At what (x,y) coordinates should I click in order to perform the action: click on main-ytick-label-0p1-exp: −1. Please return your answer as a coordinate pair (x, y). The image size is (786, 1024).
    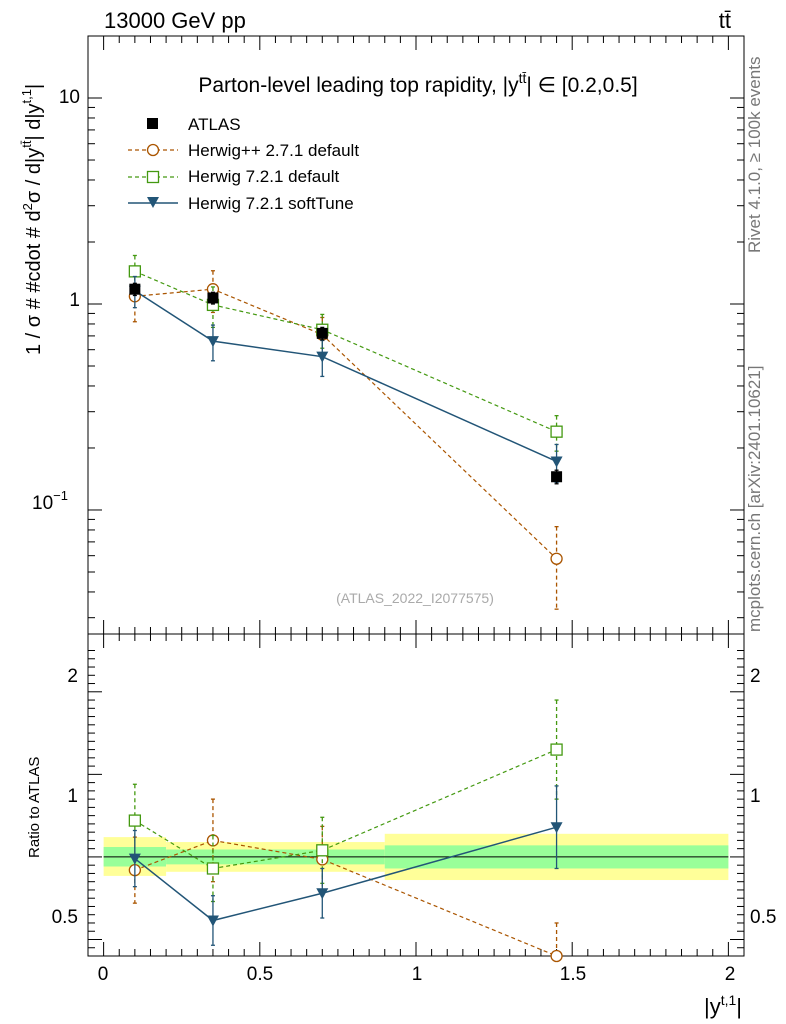
    Looking at the image, I should click on (60, 495).